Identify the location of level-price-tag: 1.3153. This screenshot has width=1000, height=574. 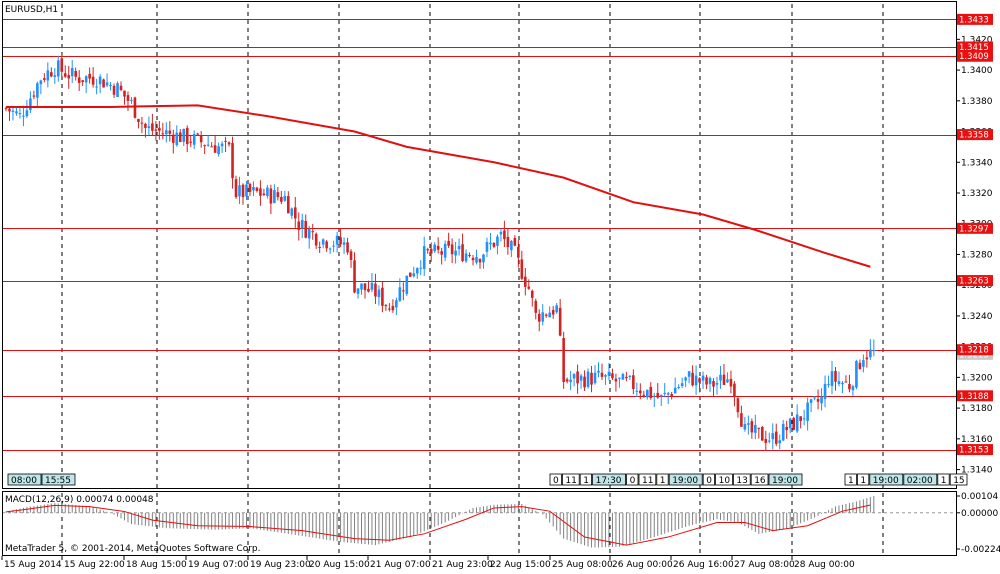
(974, 451).